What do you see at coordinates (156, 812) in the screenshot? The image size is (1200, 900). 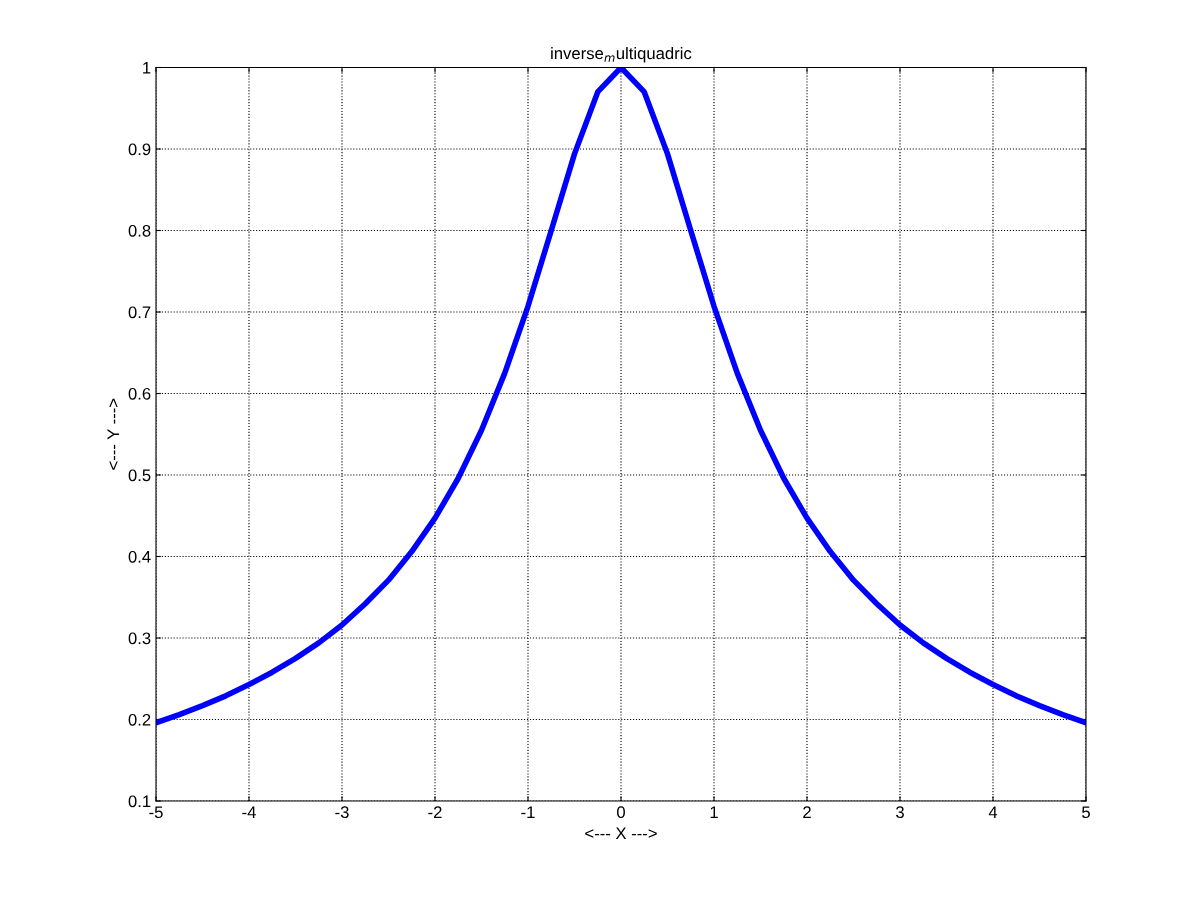 I see `x-tick-label: -5` at bounding box center [156, 812].